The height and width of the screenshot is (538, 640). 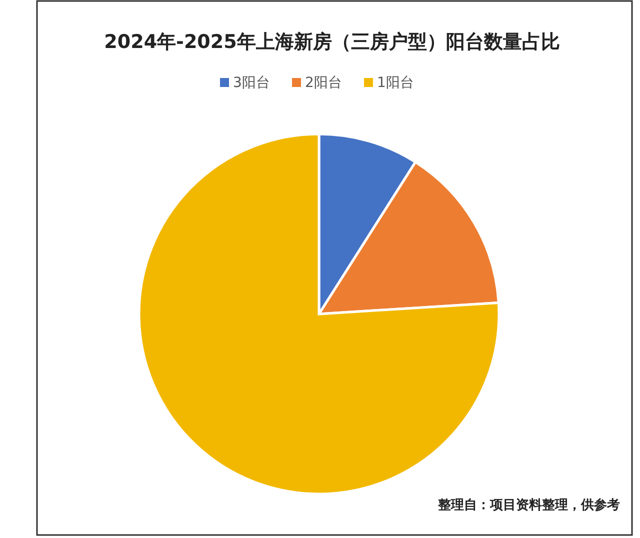 I want to click on chart-title: 2024年-2025年上海新房（三房户型）阳台数量占比, so click(x=332, y=42).